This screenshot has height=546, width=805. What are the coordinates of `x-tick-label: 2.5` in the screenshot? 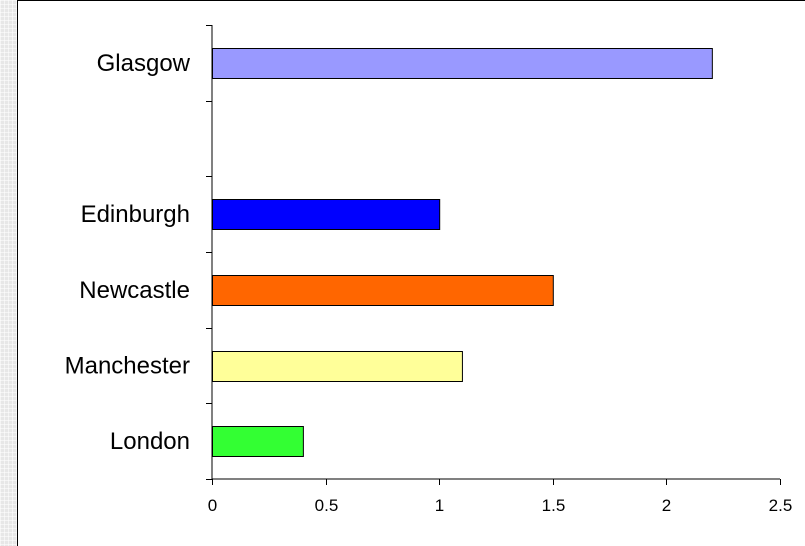 It's located at (781, 505).